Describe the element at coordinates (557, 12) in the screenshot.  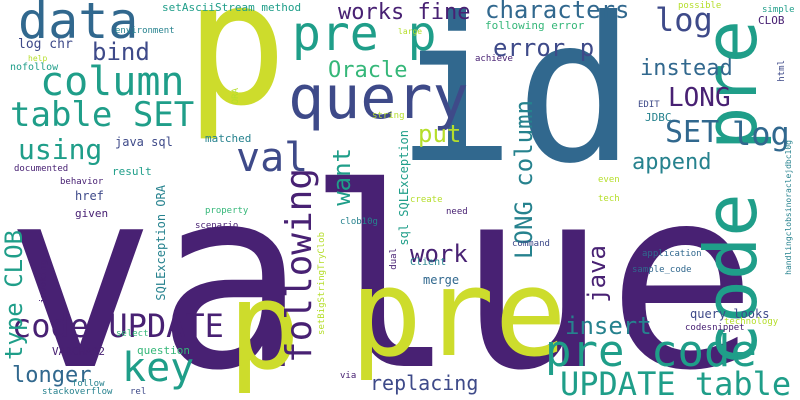
I see `word-characters: characters` at that location.